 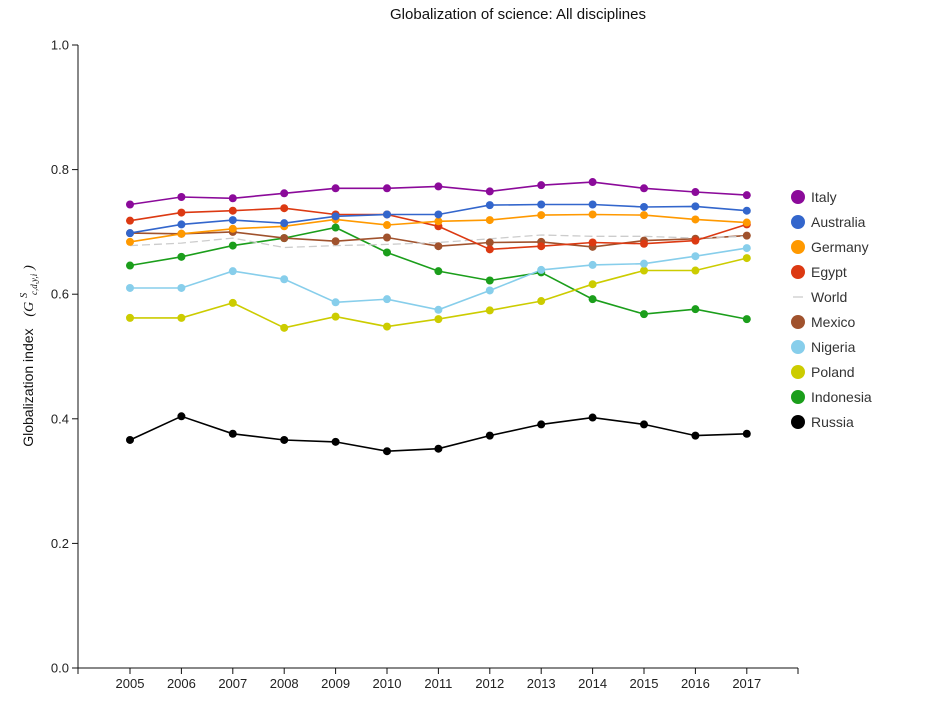 I want to click on legend-marker-italy, so click(x=798, y=197).